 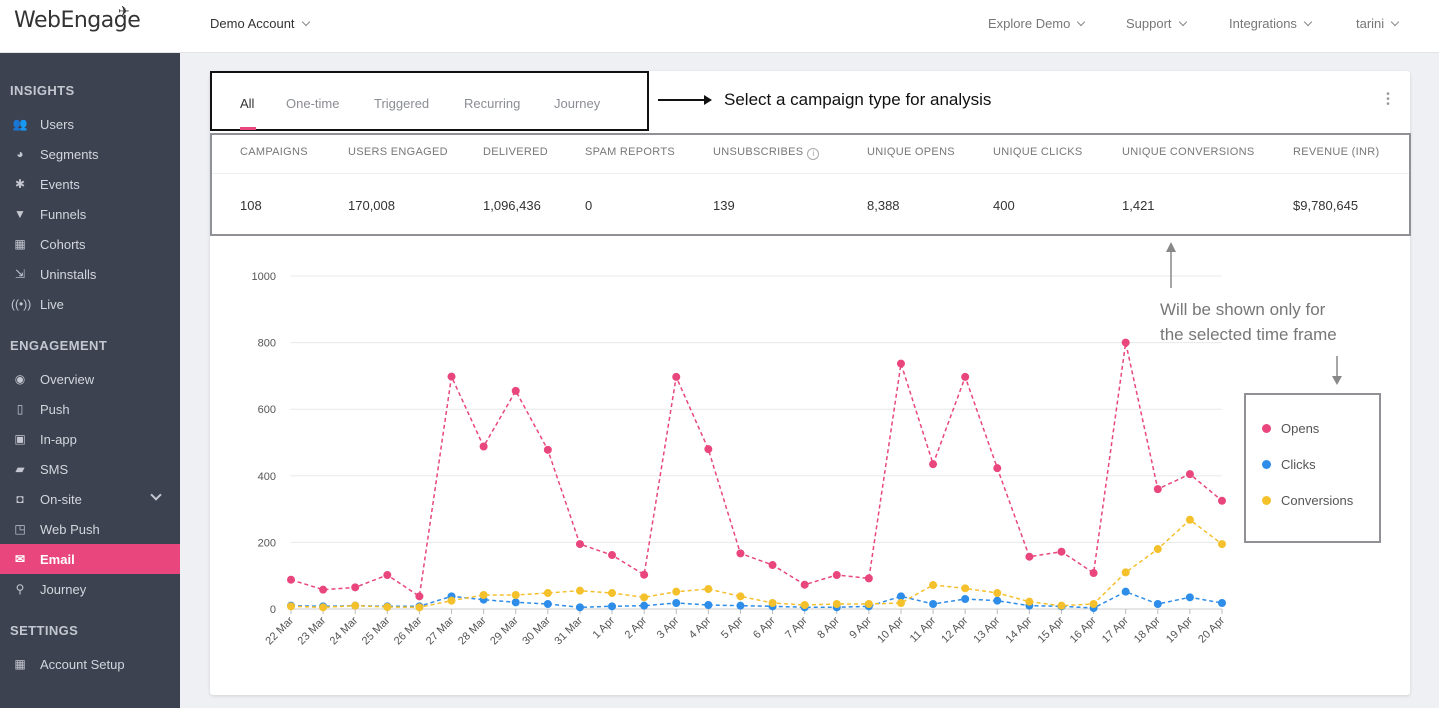 I want to click on x-tick-label: 26 Mar, so click(x=408, y=630).